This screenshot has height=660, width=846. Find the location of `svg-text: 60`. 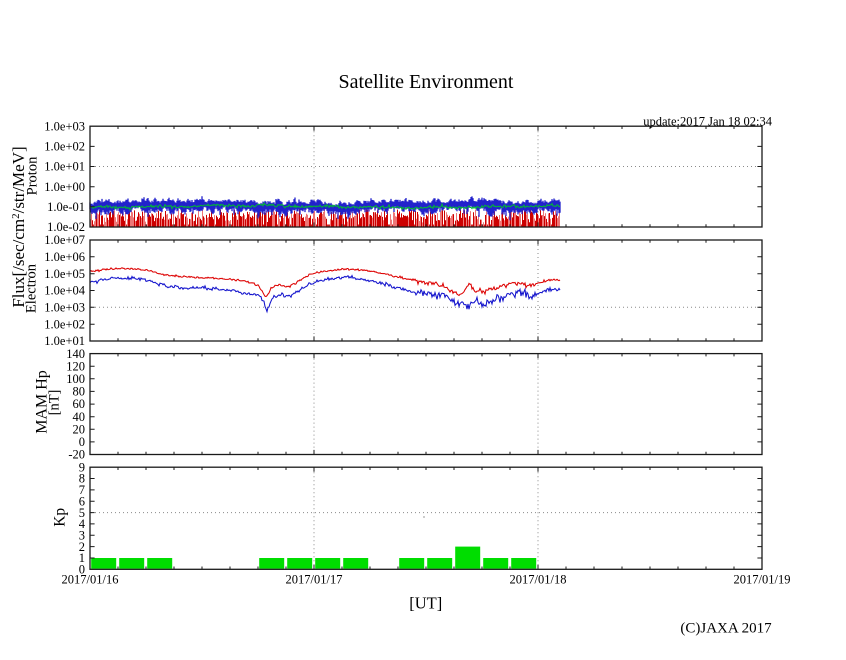

svg-text: 60 is located at coordinates (79, 404).